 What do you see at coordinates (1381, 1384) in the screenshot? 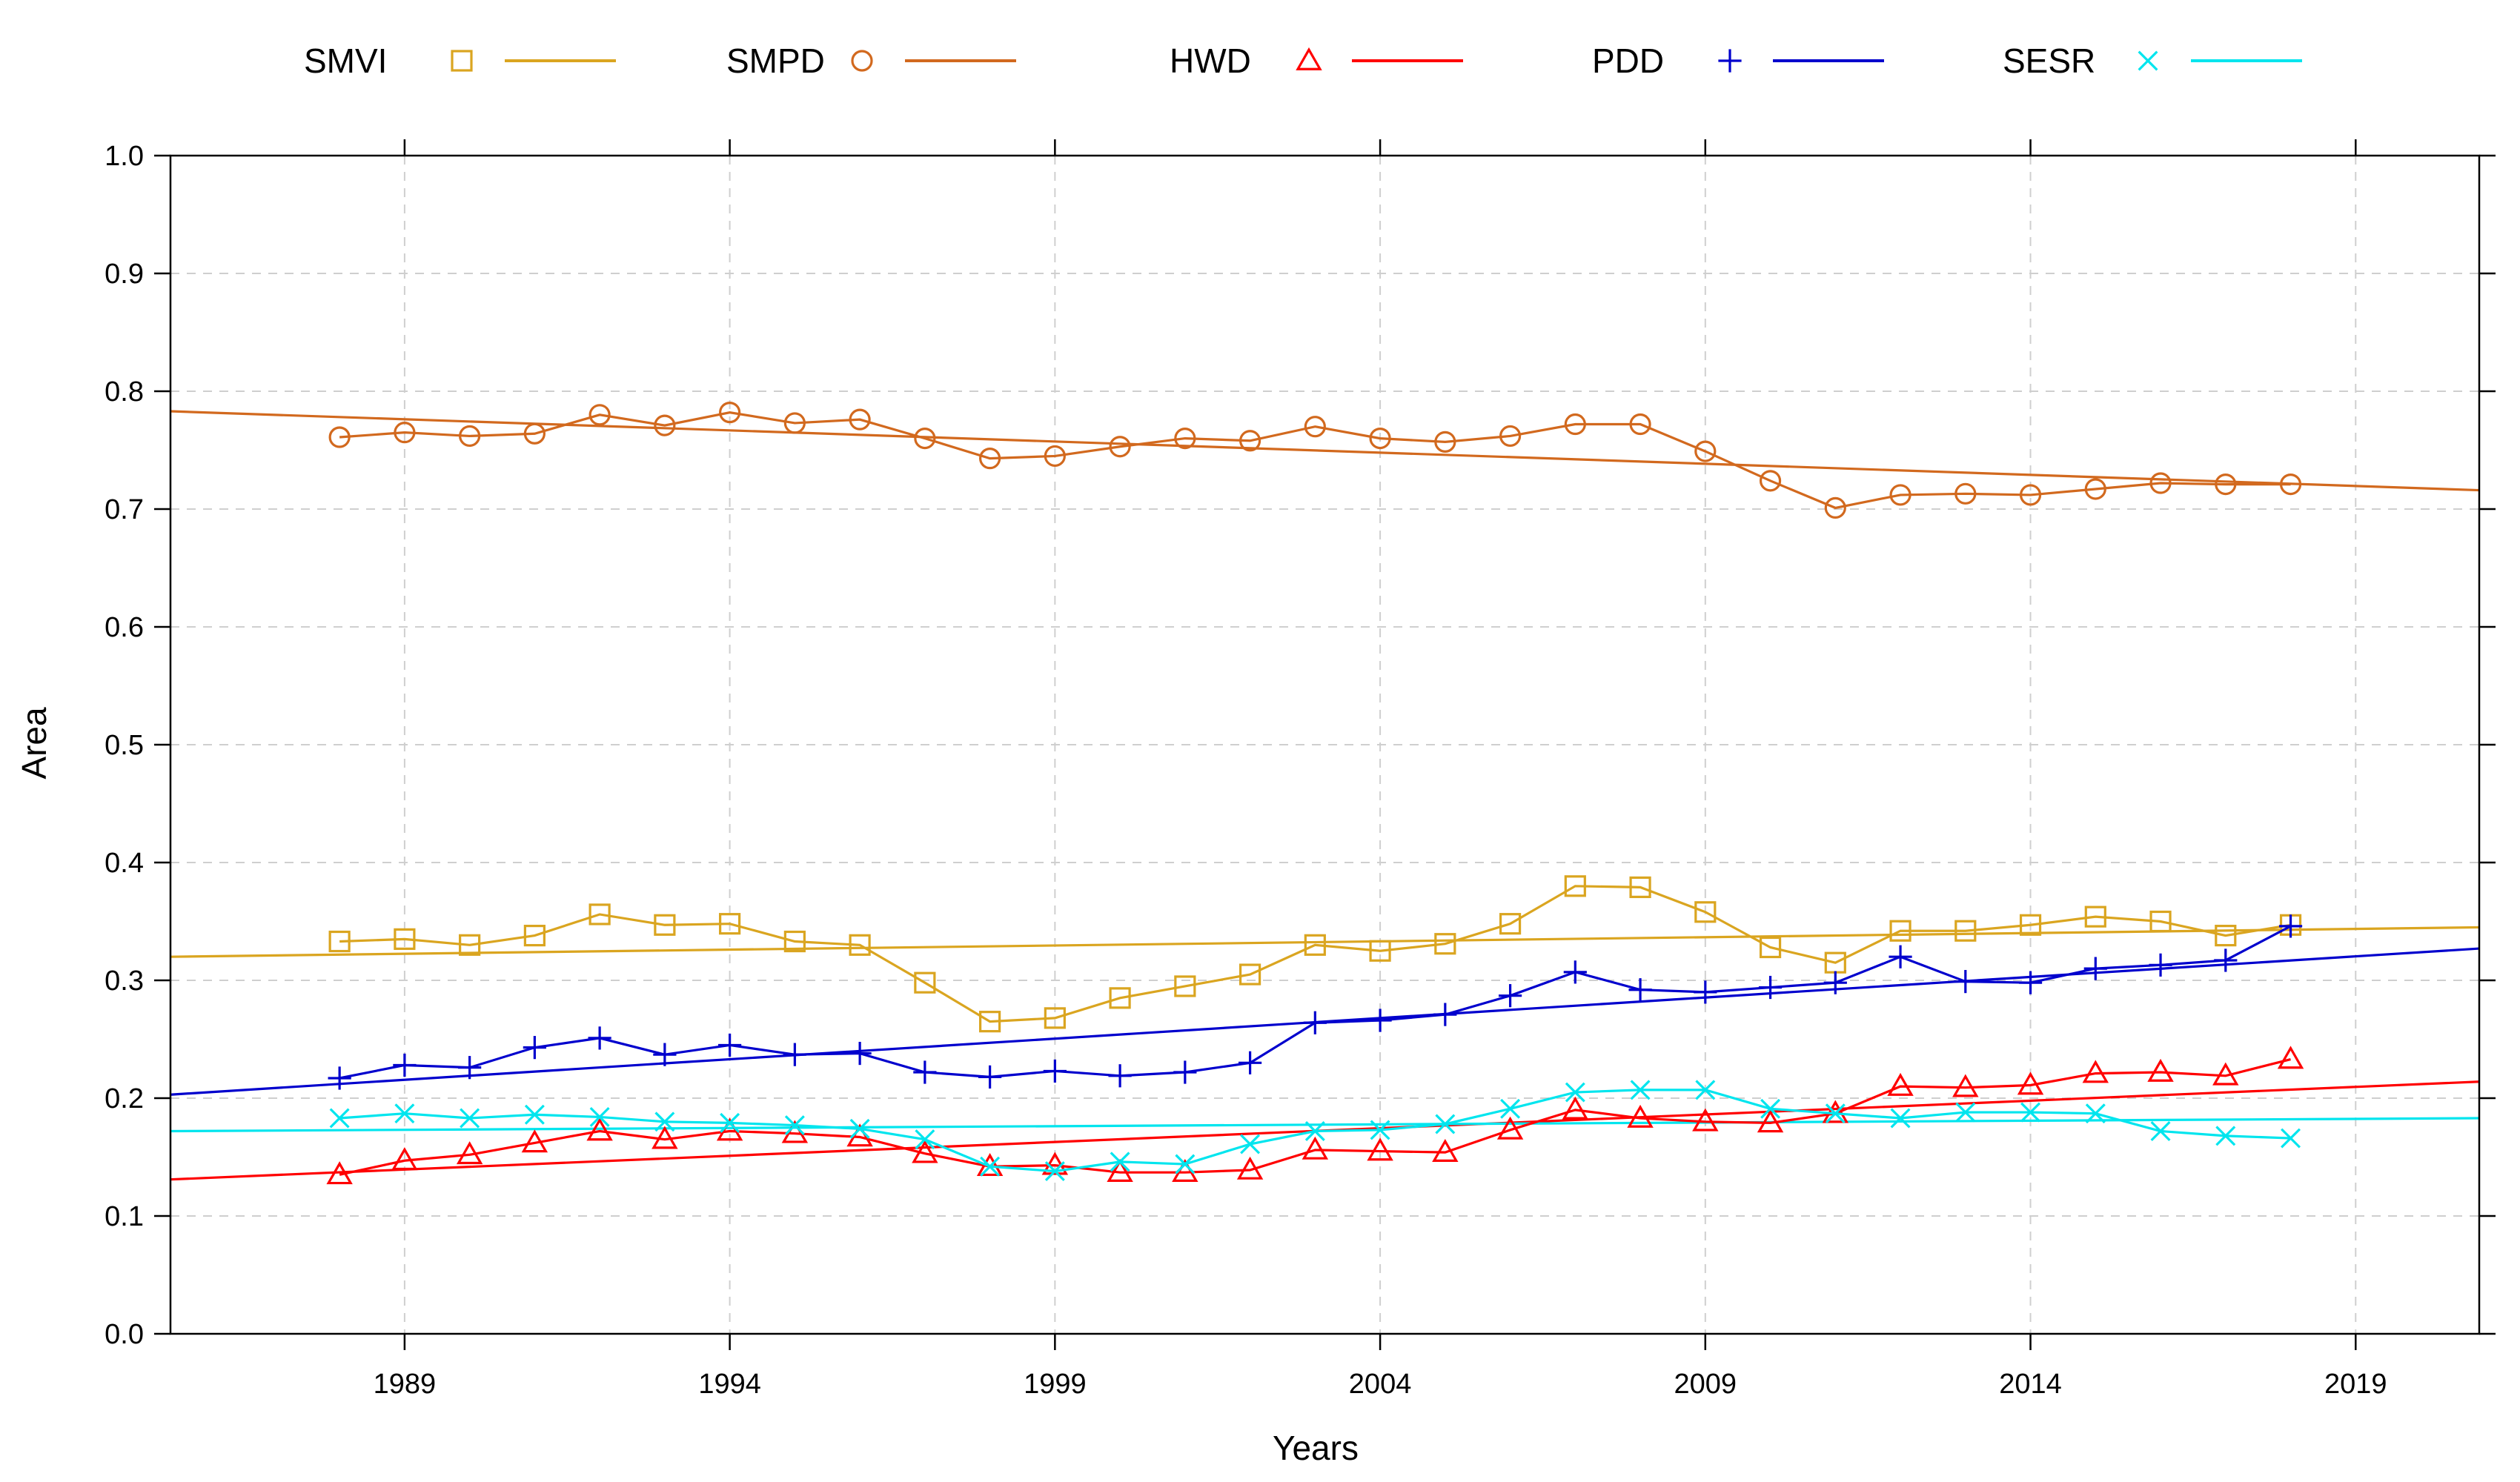
I see `x-tick-label: 2004` at bounding box center [1381, 1384].